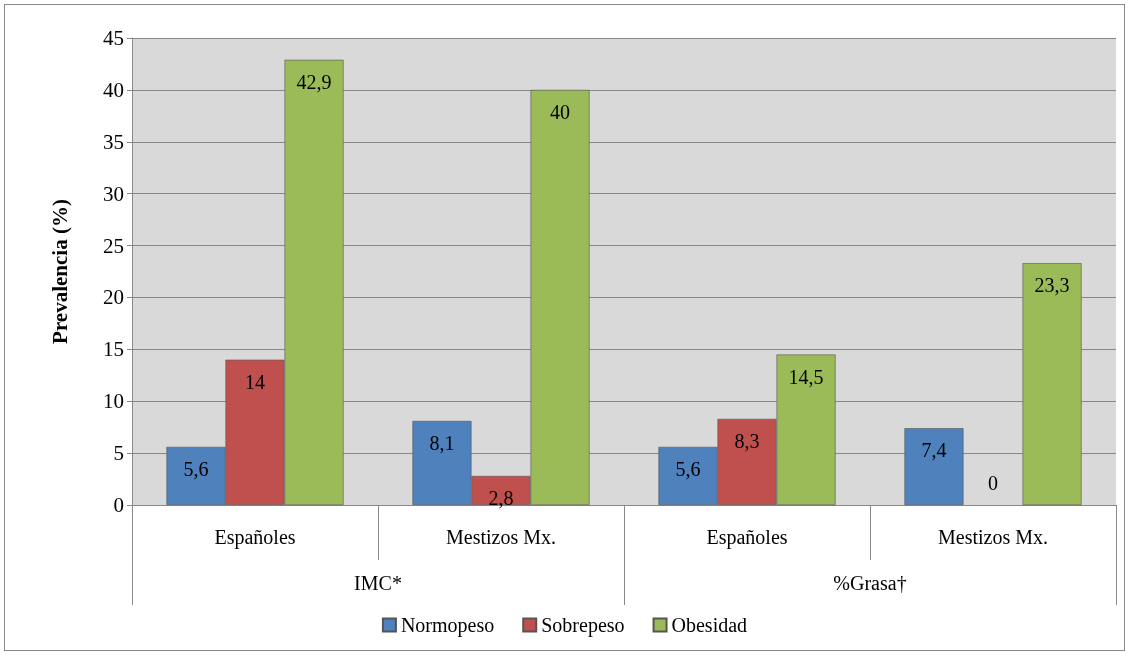 The height and width of the screenshot is (657, 1131). I want to click on y-tick-label: 5, so click(118, 453).